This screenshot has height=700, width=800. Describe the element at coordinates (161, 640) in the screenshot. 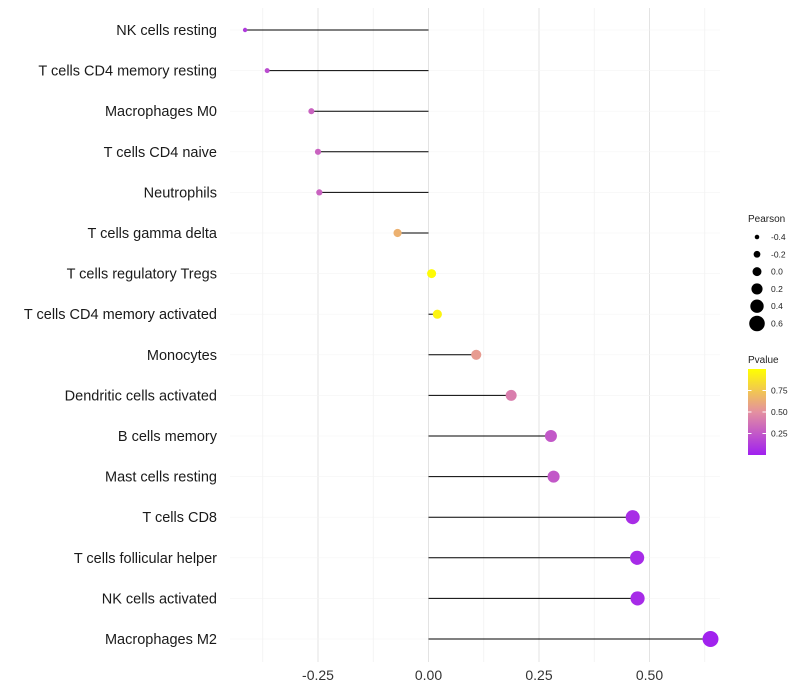

I see `category-label: Macrophages M2` at that location.